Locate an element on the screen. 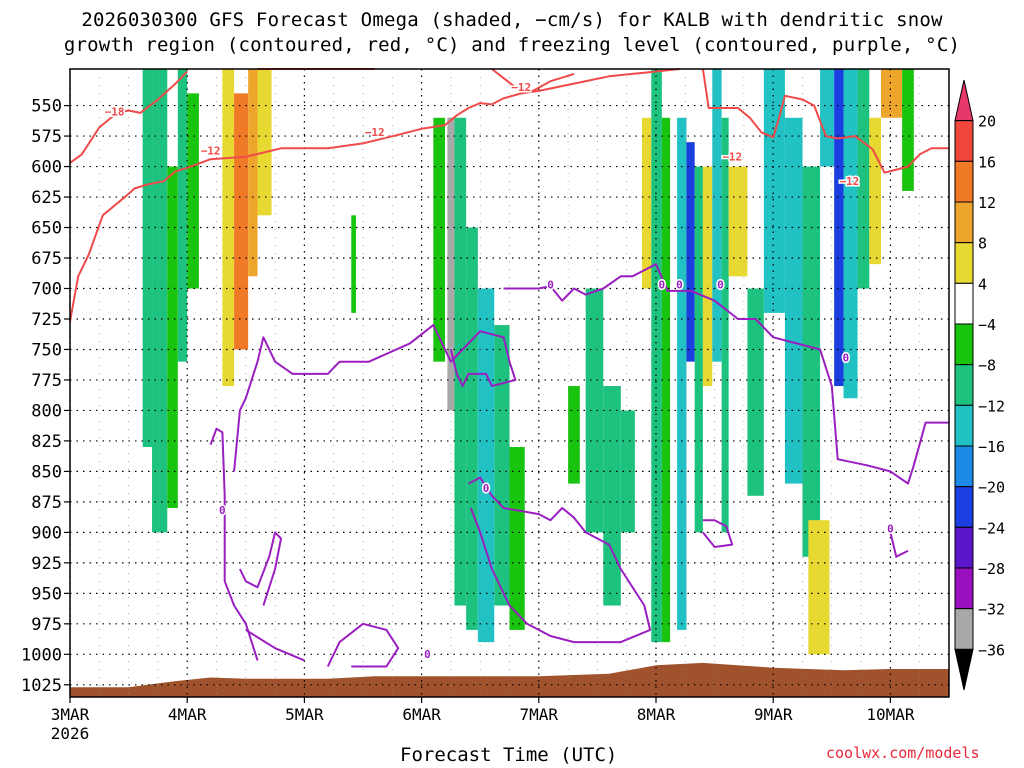  dgz-contour-12-right is located at coordinates (825, 121).